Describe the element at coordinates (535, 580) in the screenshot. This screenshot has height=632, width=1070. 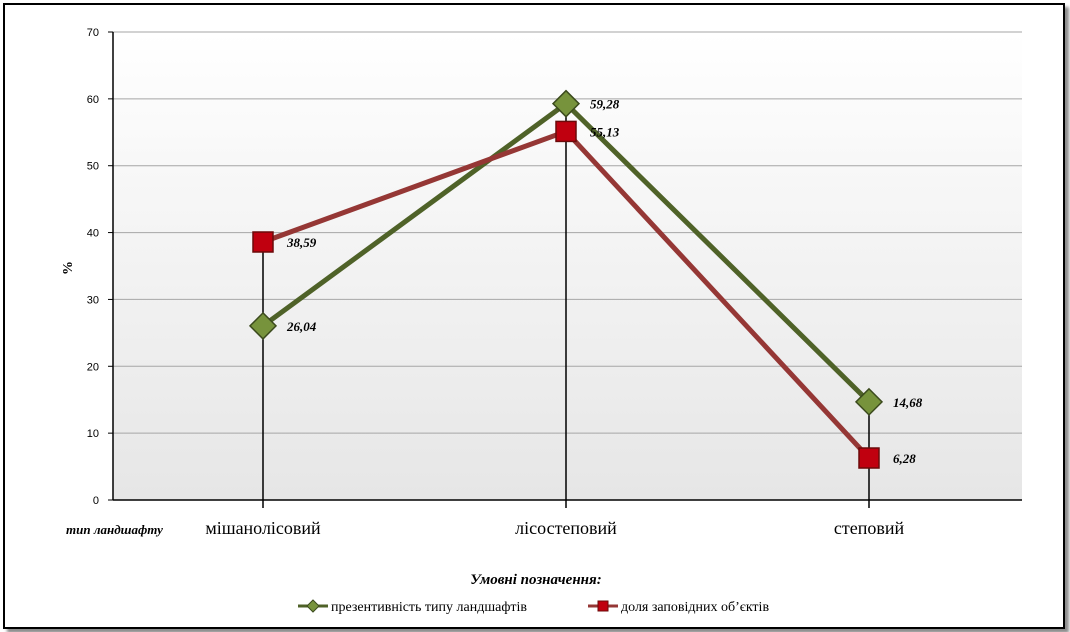
I see `legend-title: Умовні позначення:` at that location.